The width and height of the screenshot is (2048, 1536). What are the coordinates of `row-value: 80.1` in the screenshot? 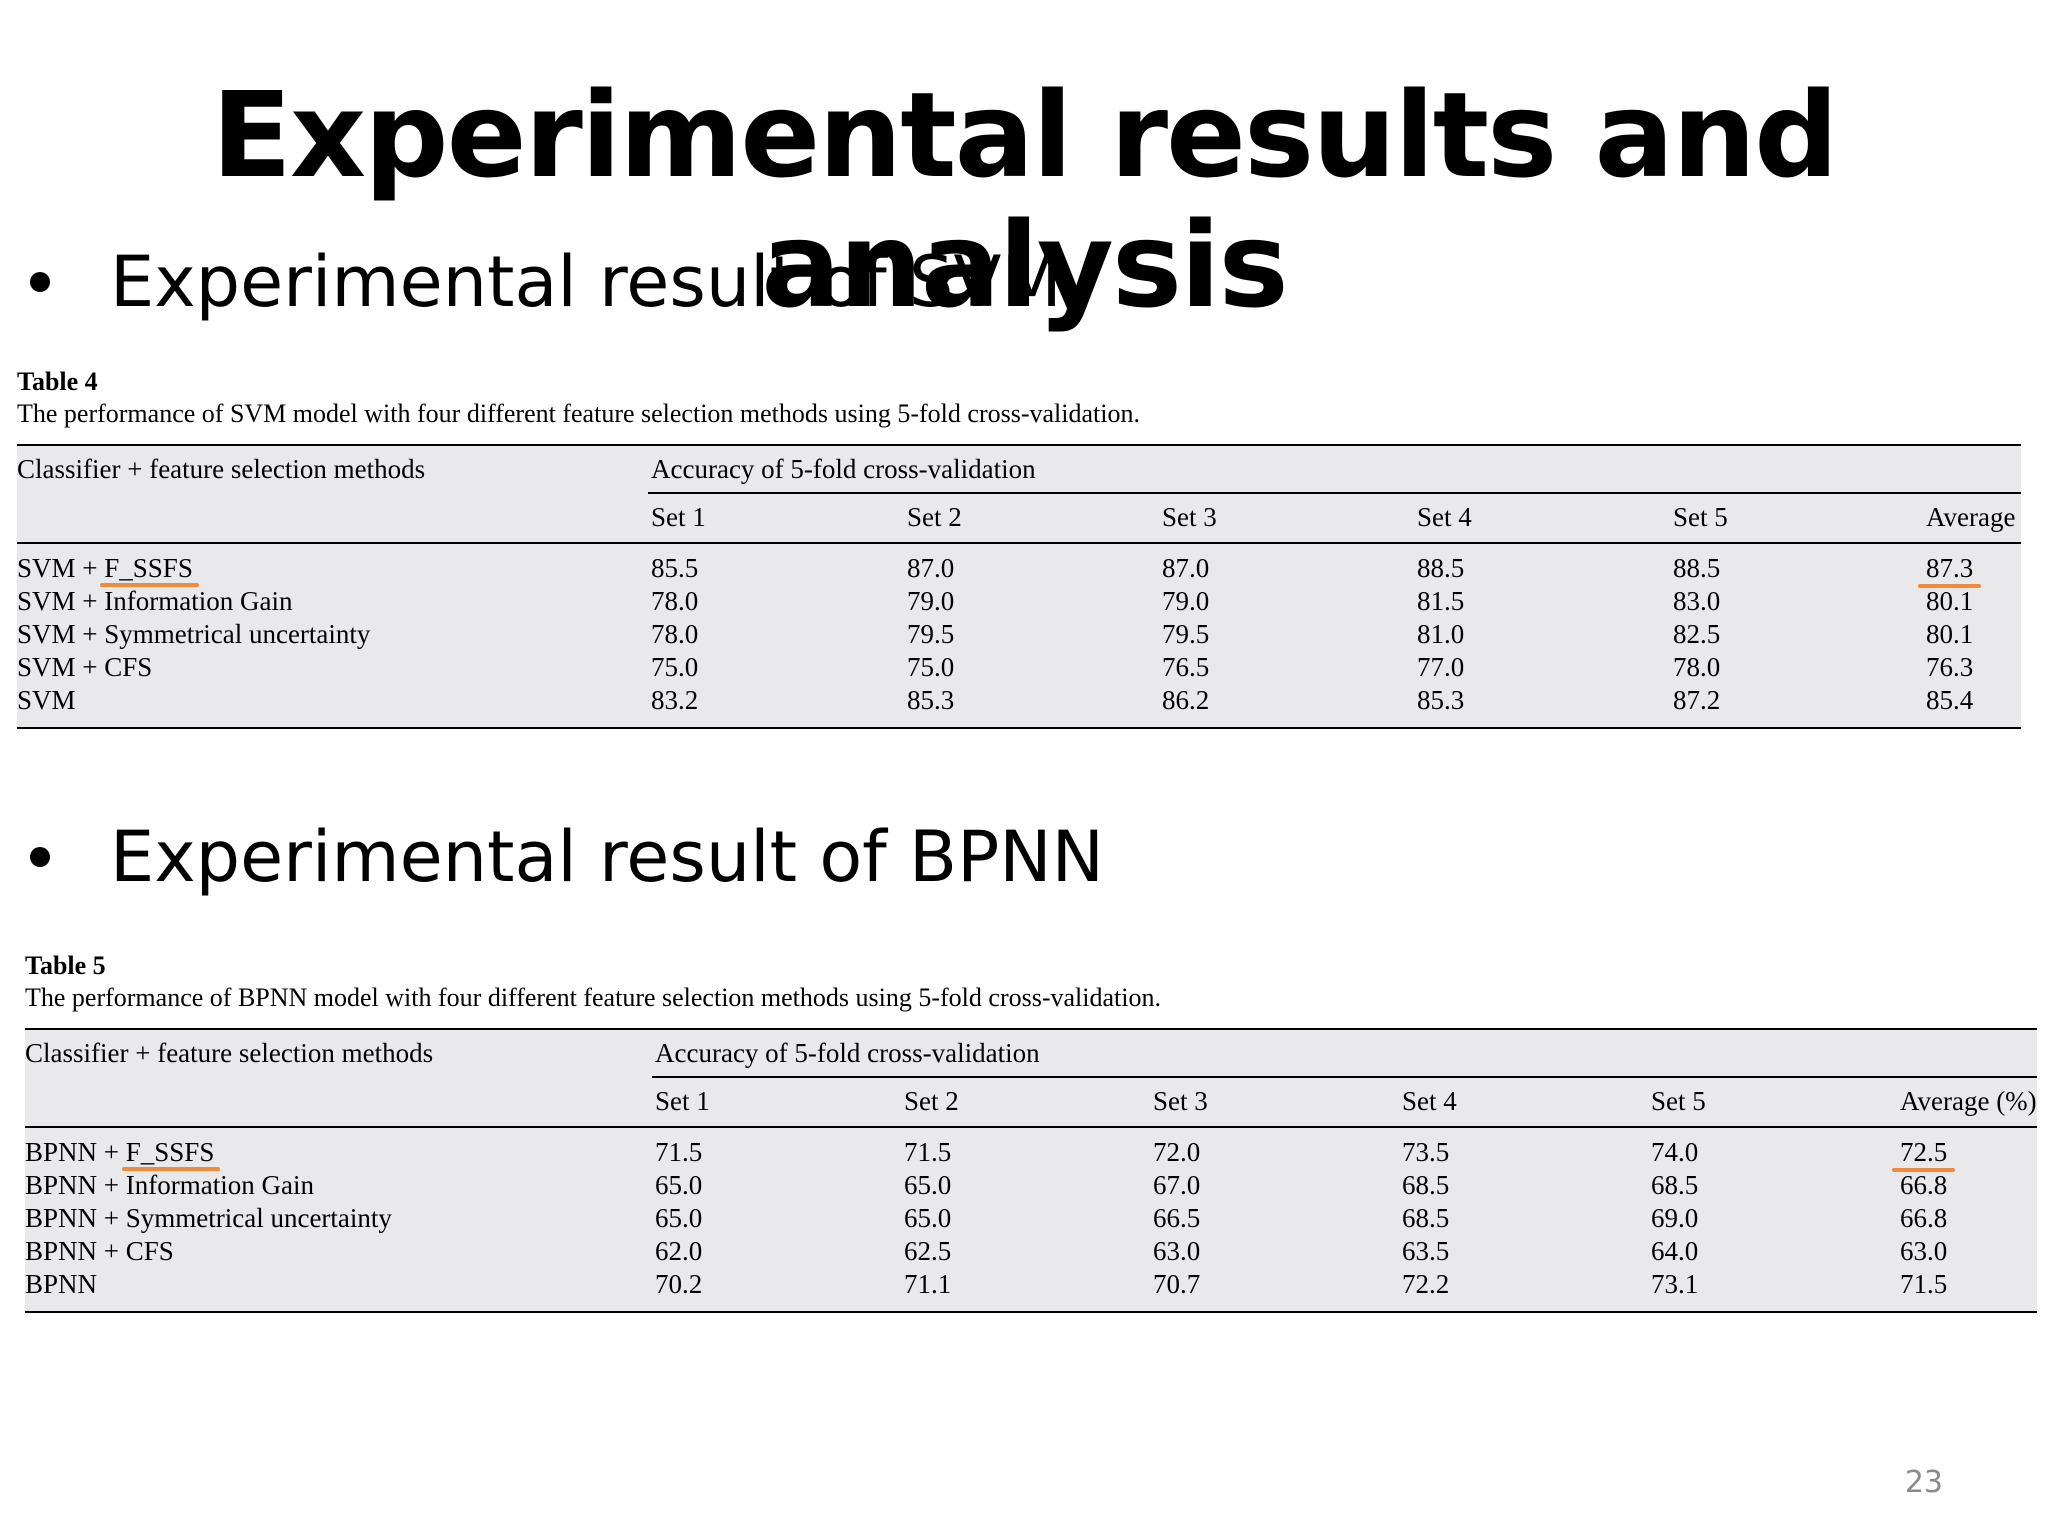 It's located at (1950, 634).